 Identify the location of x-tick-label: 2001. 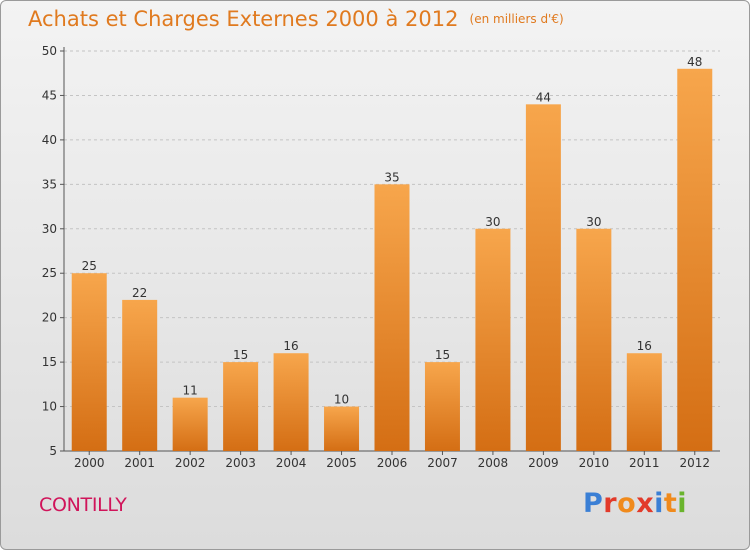
(139, 463).